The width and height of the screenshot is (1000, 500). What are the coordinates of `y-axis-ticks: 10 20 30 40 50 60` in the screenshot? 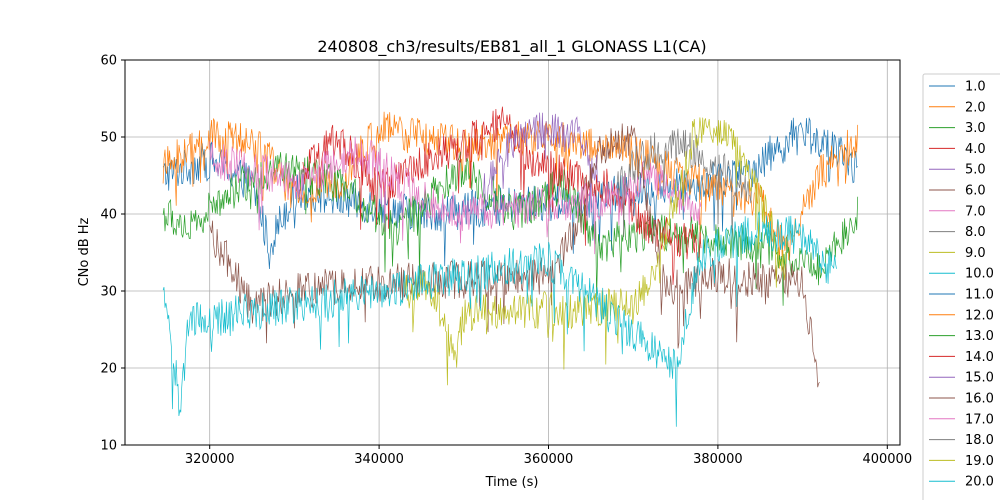 It's located at (112, 254).